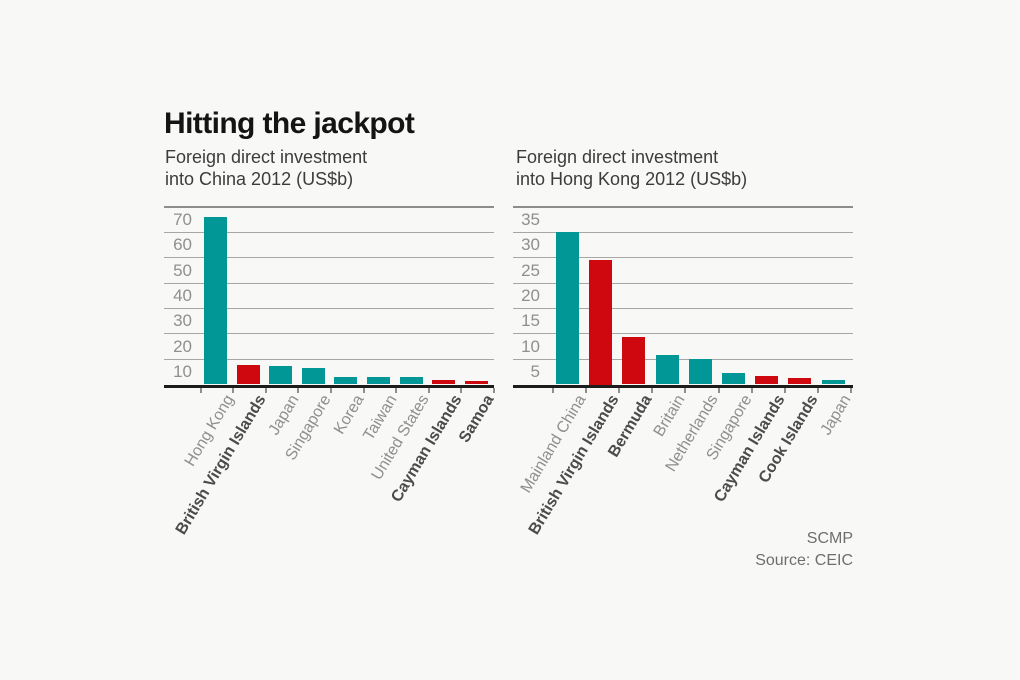  Describe the element at coordinates (182, 219) in the screenshot. I see `y-axis-label-70: 70` at that location.